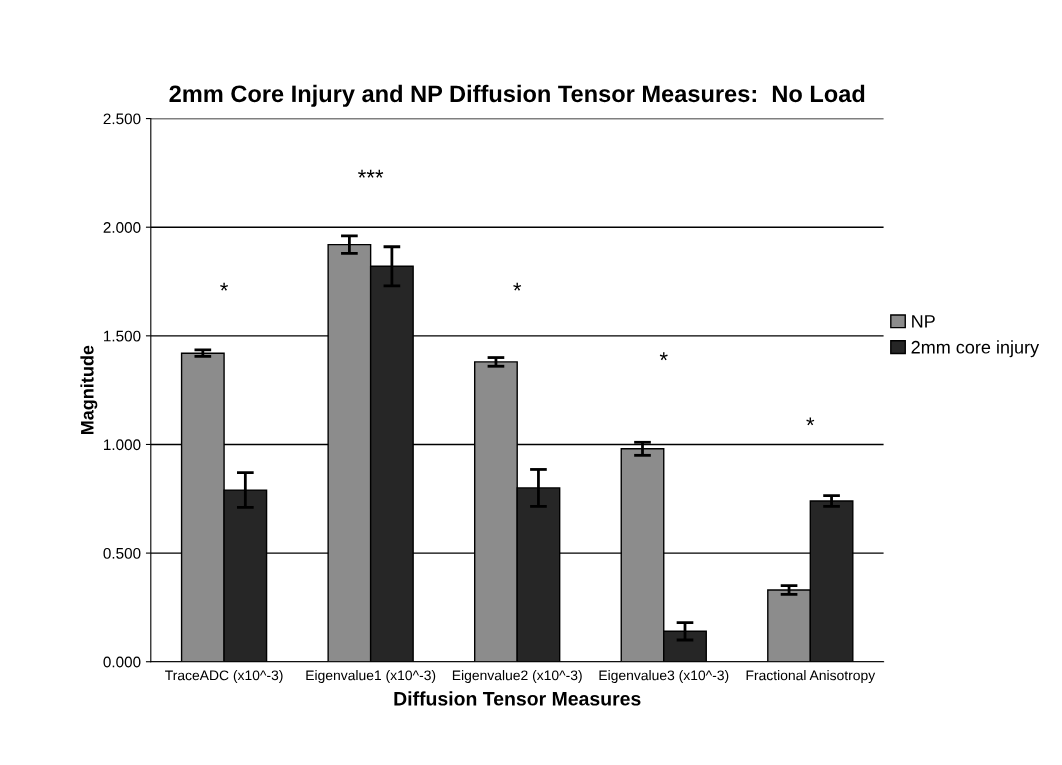 Image resolution: width=1062 pixels, height=765 pixels. What do you see at coordinates (923, 321) in the screenshot?
I see `legend-label: NP` at bounding box center [923, 321].